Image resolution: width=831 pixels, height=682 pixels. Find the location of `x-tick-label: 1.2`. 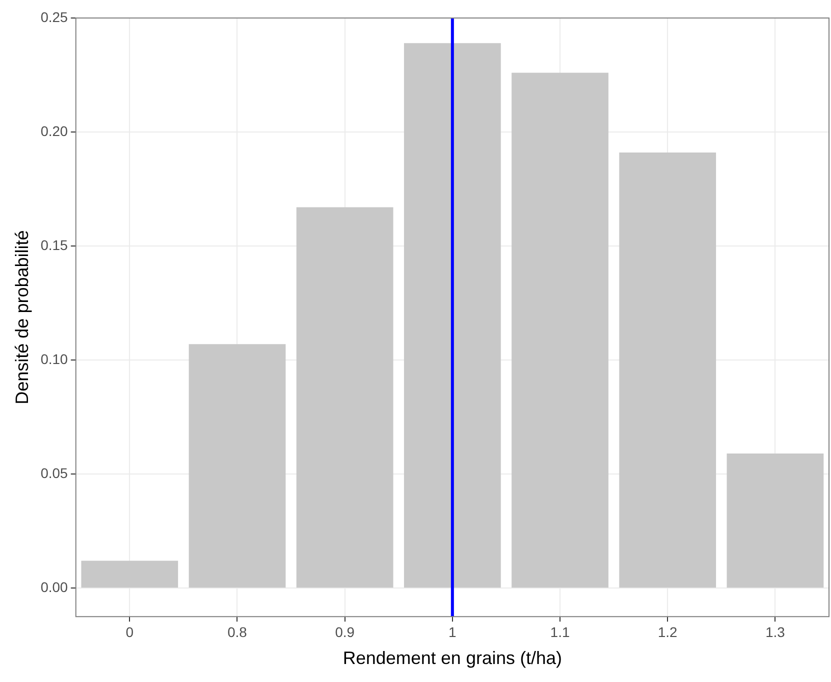

x-tick-label: 1.2 is located at coordinates (668, 632).